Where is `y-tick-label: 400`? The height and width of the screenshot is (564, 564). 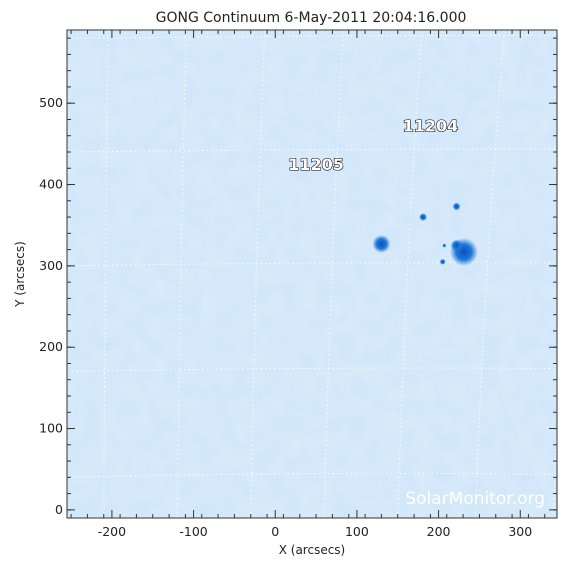 y-tick-label: 400 is located at coordinates (51, 184).